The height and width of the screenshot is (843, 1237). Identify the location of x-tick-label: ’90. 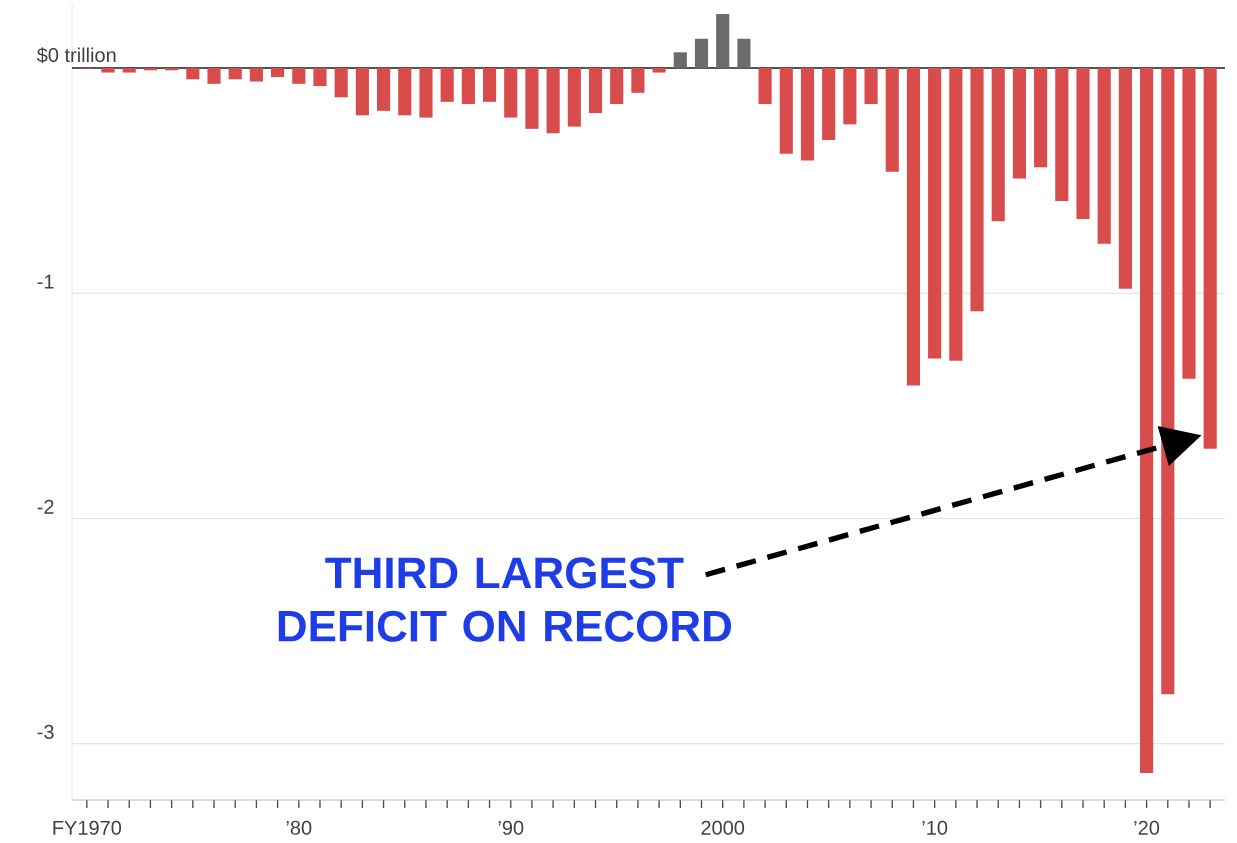
(511, 827).